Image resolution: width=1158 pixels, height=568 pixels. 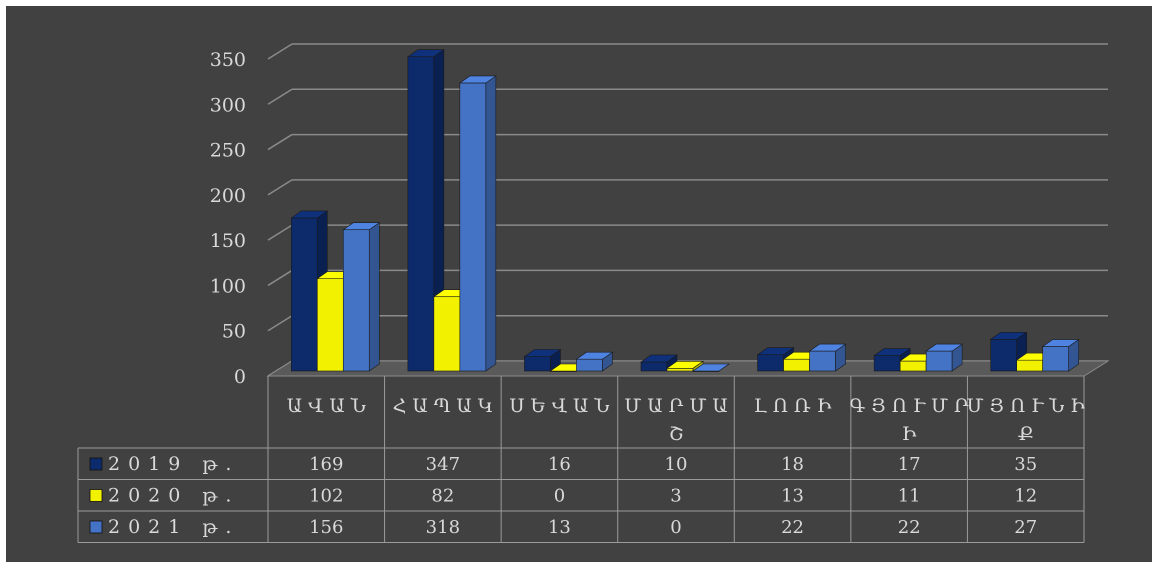 I want to click on legend-label: 2021 թ., so click(x=173, y=527).